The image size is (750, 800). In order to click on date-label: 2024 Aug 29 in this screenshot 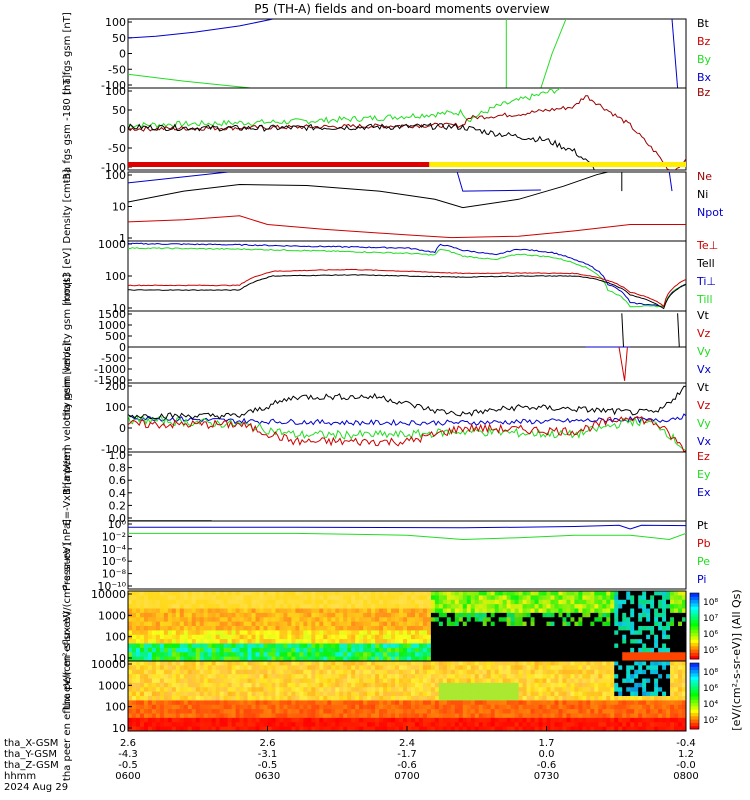, I will do `click(36, 787)`.